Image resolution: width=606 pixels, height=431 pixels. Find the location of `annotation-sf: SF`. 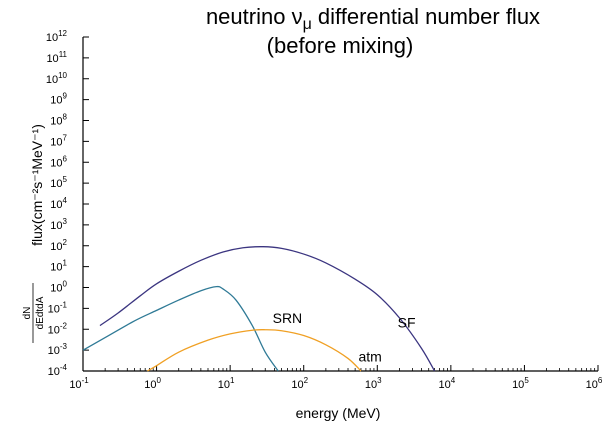

annotation-sf: SF is located at coordinates (407, 323).